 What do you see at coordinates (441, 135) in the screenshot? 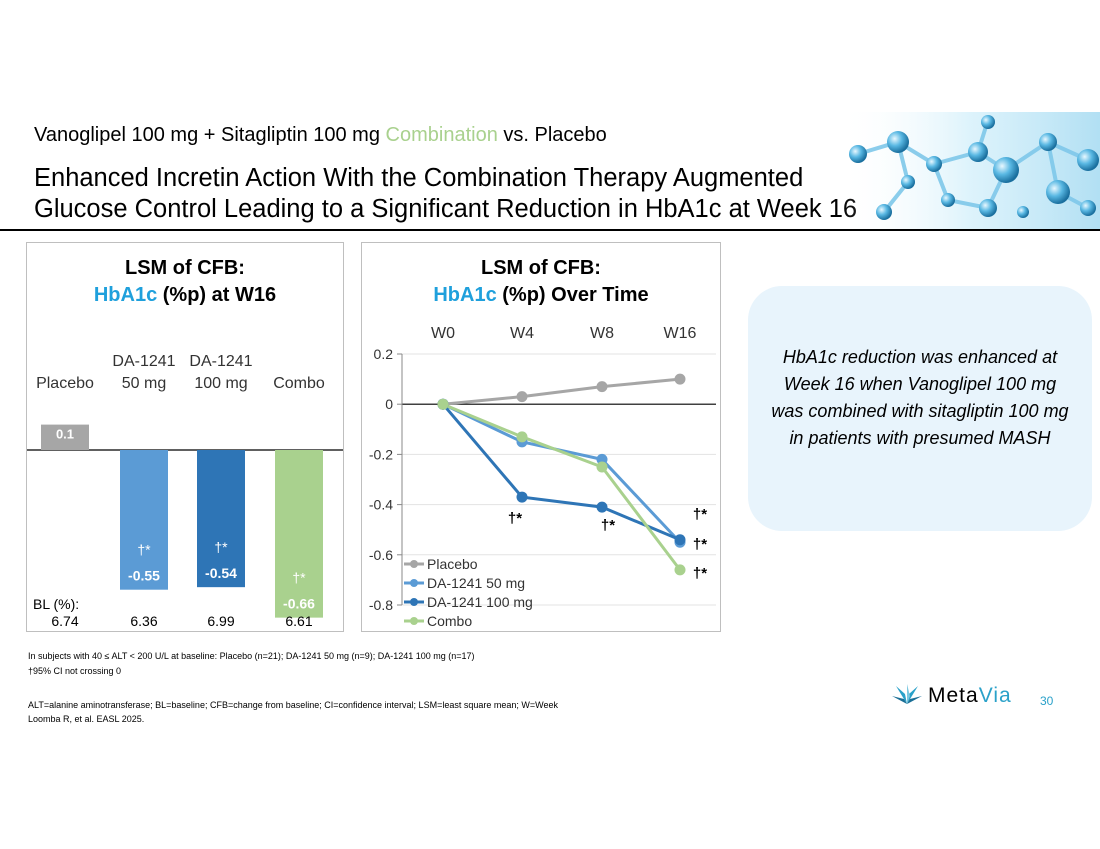
I see `subtitle-accent: Combination` at bounding box center [441, 135].